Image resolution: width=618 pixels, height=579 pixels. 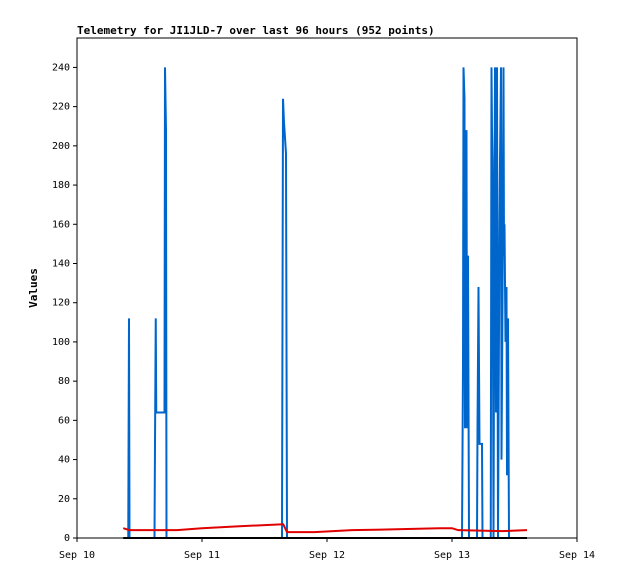 What do you see at coordinates (64, 460) in the screenshot?
I see `y-tick-label: 40` at bounding box center [64, 460].